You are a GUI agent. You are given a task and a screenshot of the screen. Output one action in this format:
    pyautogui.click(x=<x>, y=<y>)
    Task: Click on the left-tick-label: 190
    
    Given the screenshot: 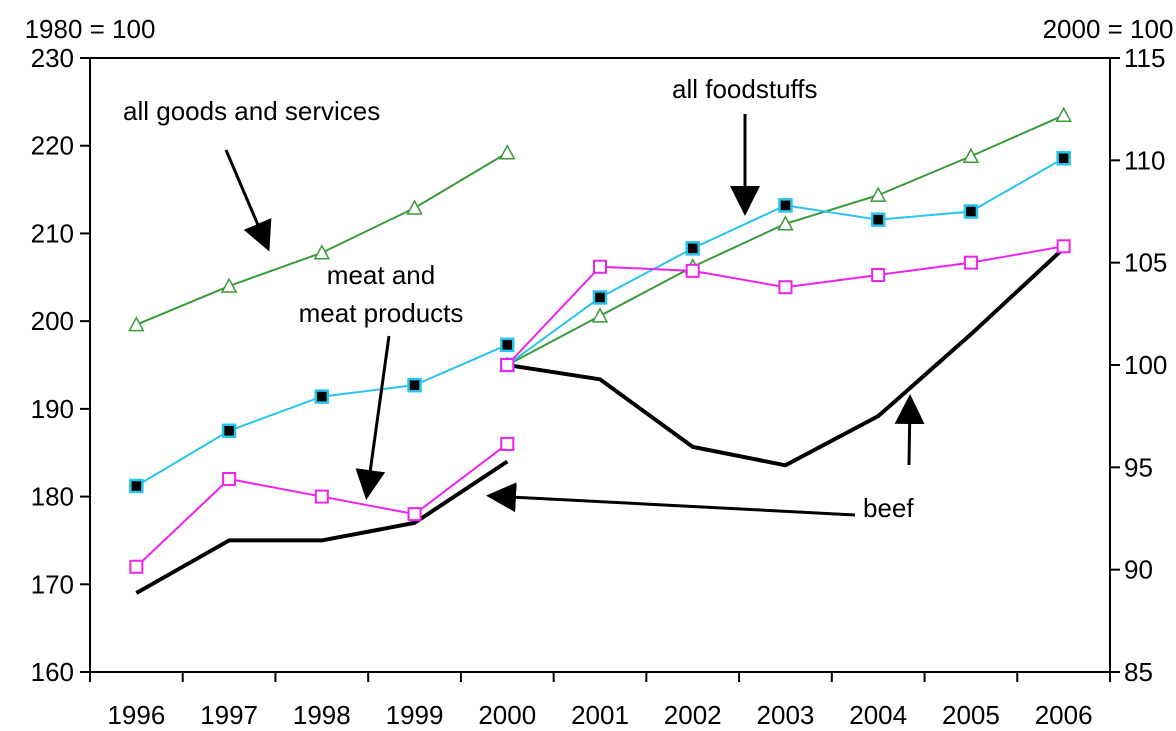 What is the action you would take?
    pyautogui.click(x=52, y=409)
    